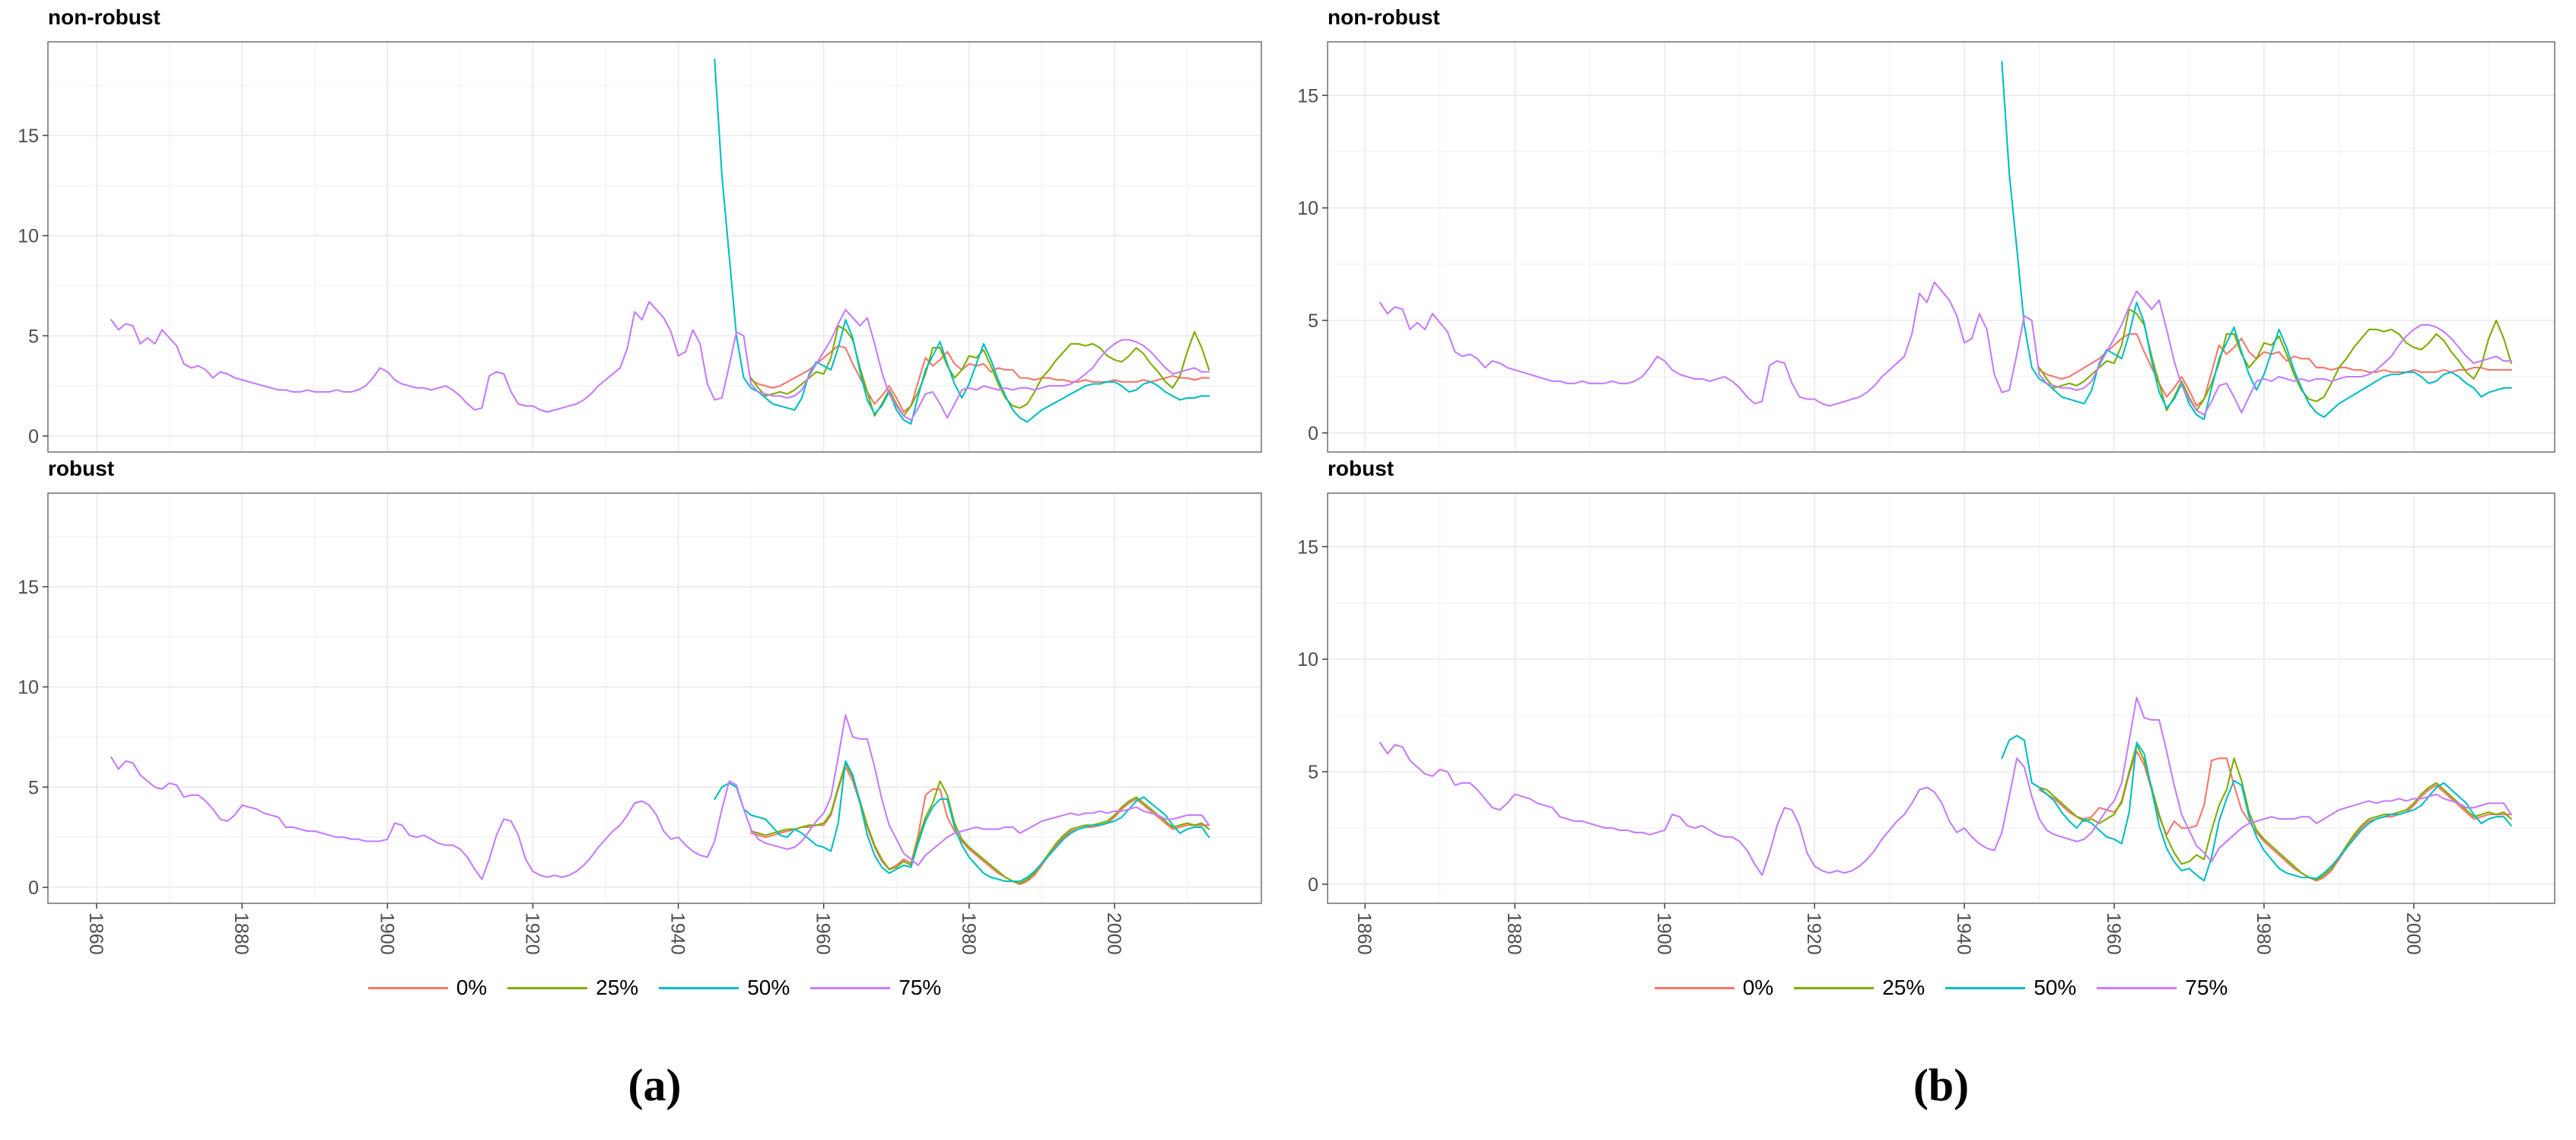 This screenshot has width=2576, height=1140. What do you see at coordinates (1362, 468) in the screenshot?
I see `facet-title-b-robust: robust` at bounding box center [1362, 468].